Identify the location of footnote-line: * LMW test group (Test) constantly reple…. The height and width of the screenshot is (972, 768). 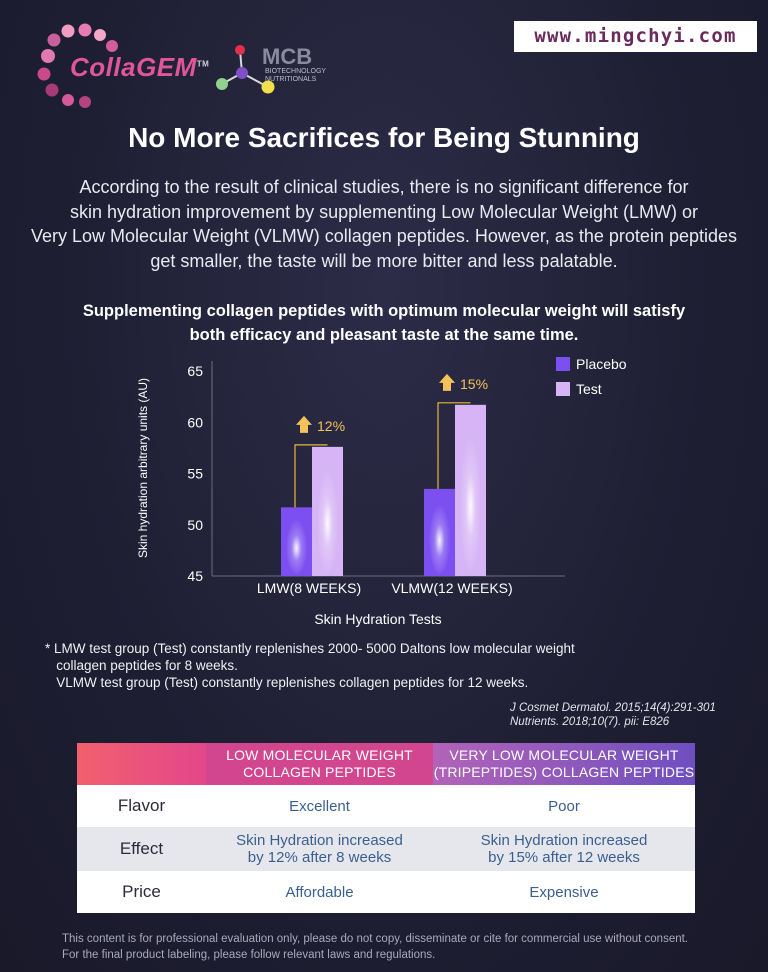
(310, 648).